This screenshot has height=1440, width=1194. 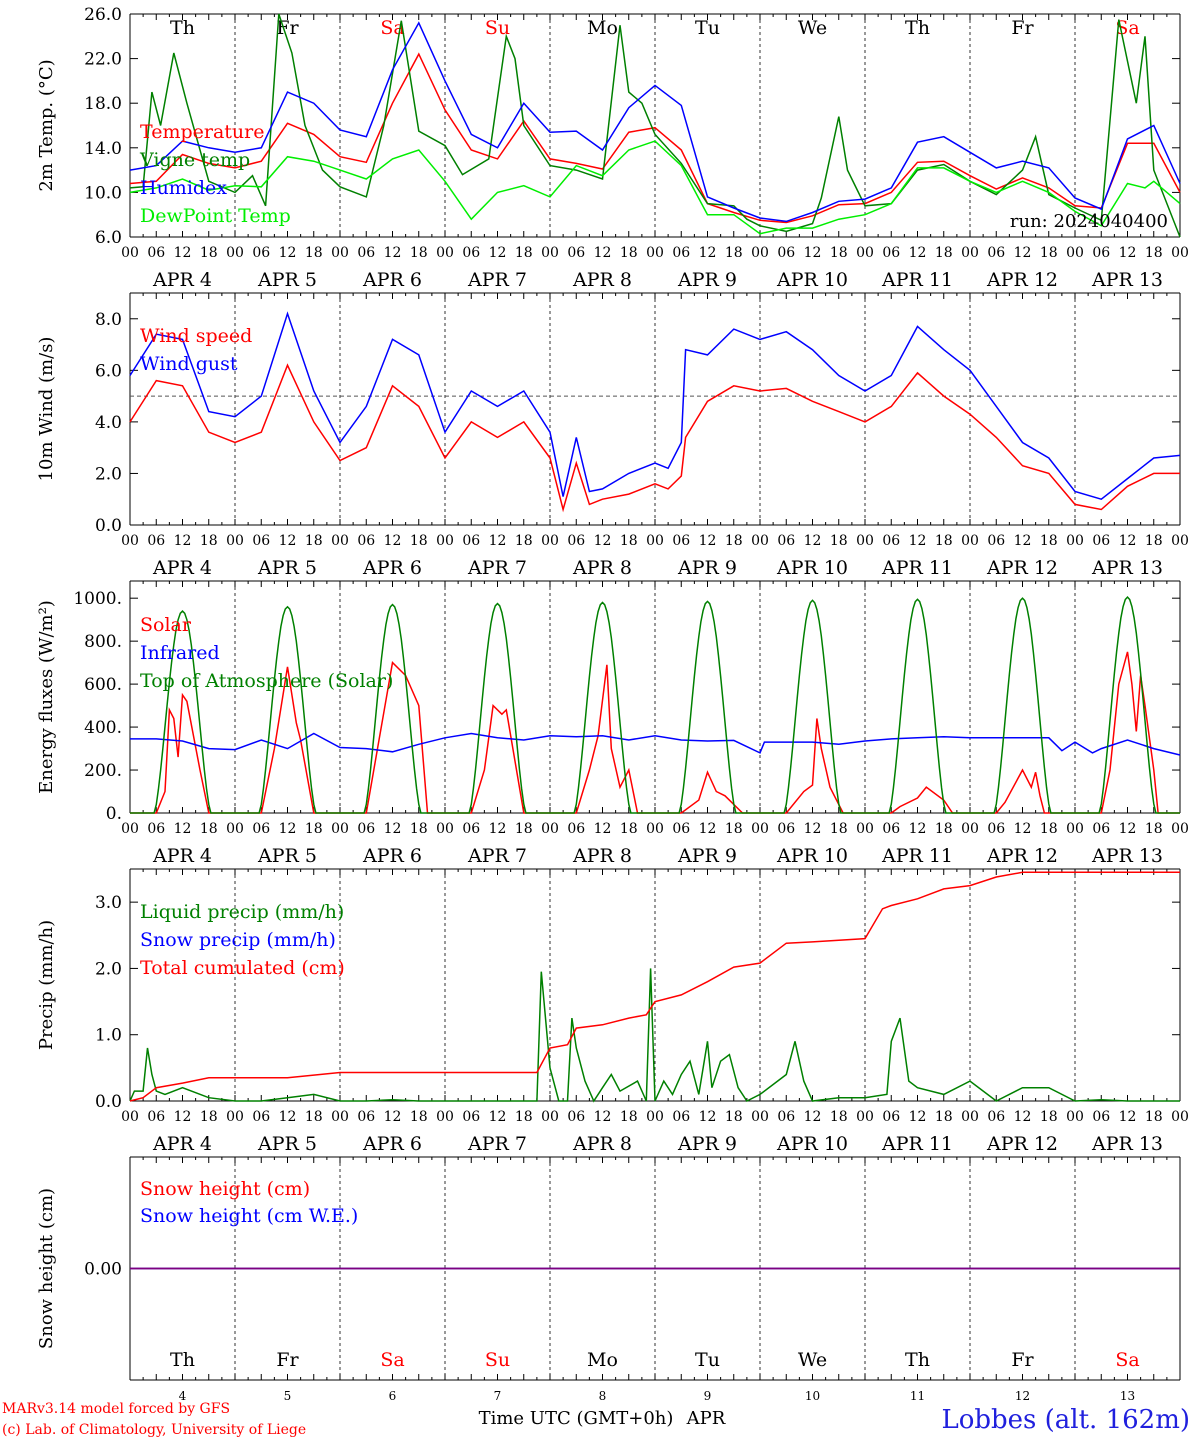 What do you see at coordinates (707, 856) in the screenshot?
I see `x-date-label: APR 9` at bounding box center [707, 856].